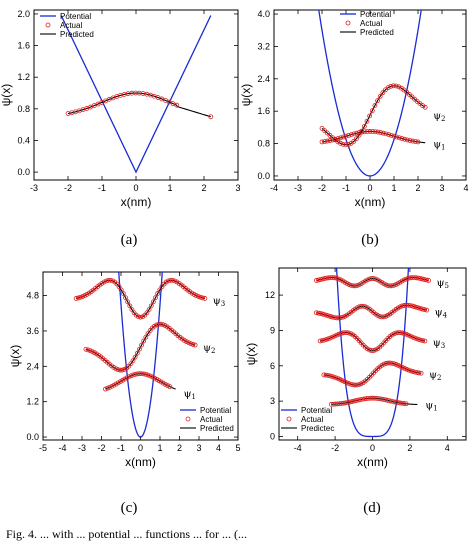 This screenshot has height=542, width=474. I want to click on x-tick-label: 4, so click(465, 188).